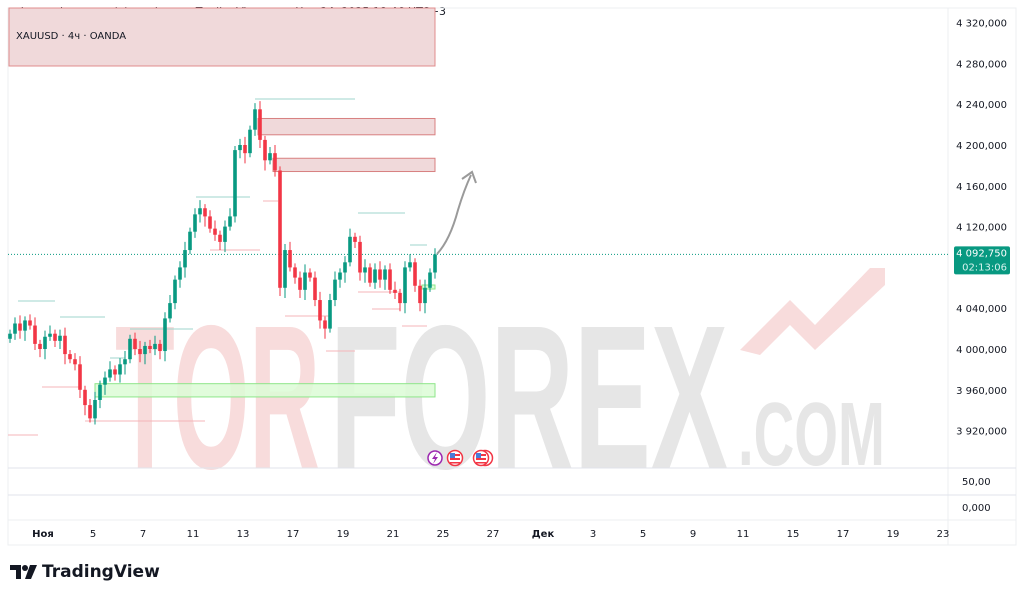 The image size is (1024, 598). I want to click on event-markers, so click(460, 458).